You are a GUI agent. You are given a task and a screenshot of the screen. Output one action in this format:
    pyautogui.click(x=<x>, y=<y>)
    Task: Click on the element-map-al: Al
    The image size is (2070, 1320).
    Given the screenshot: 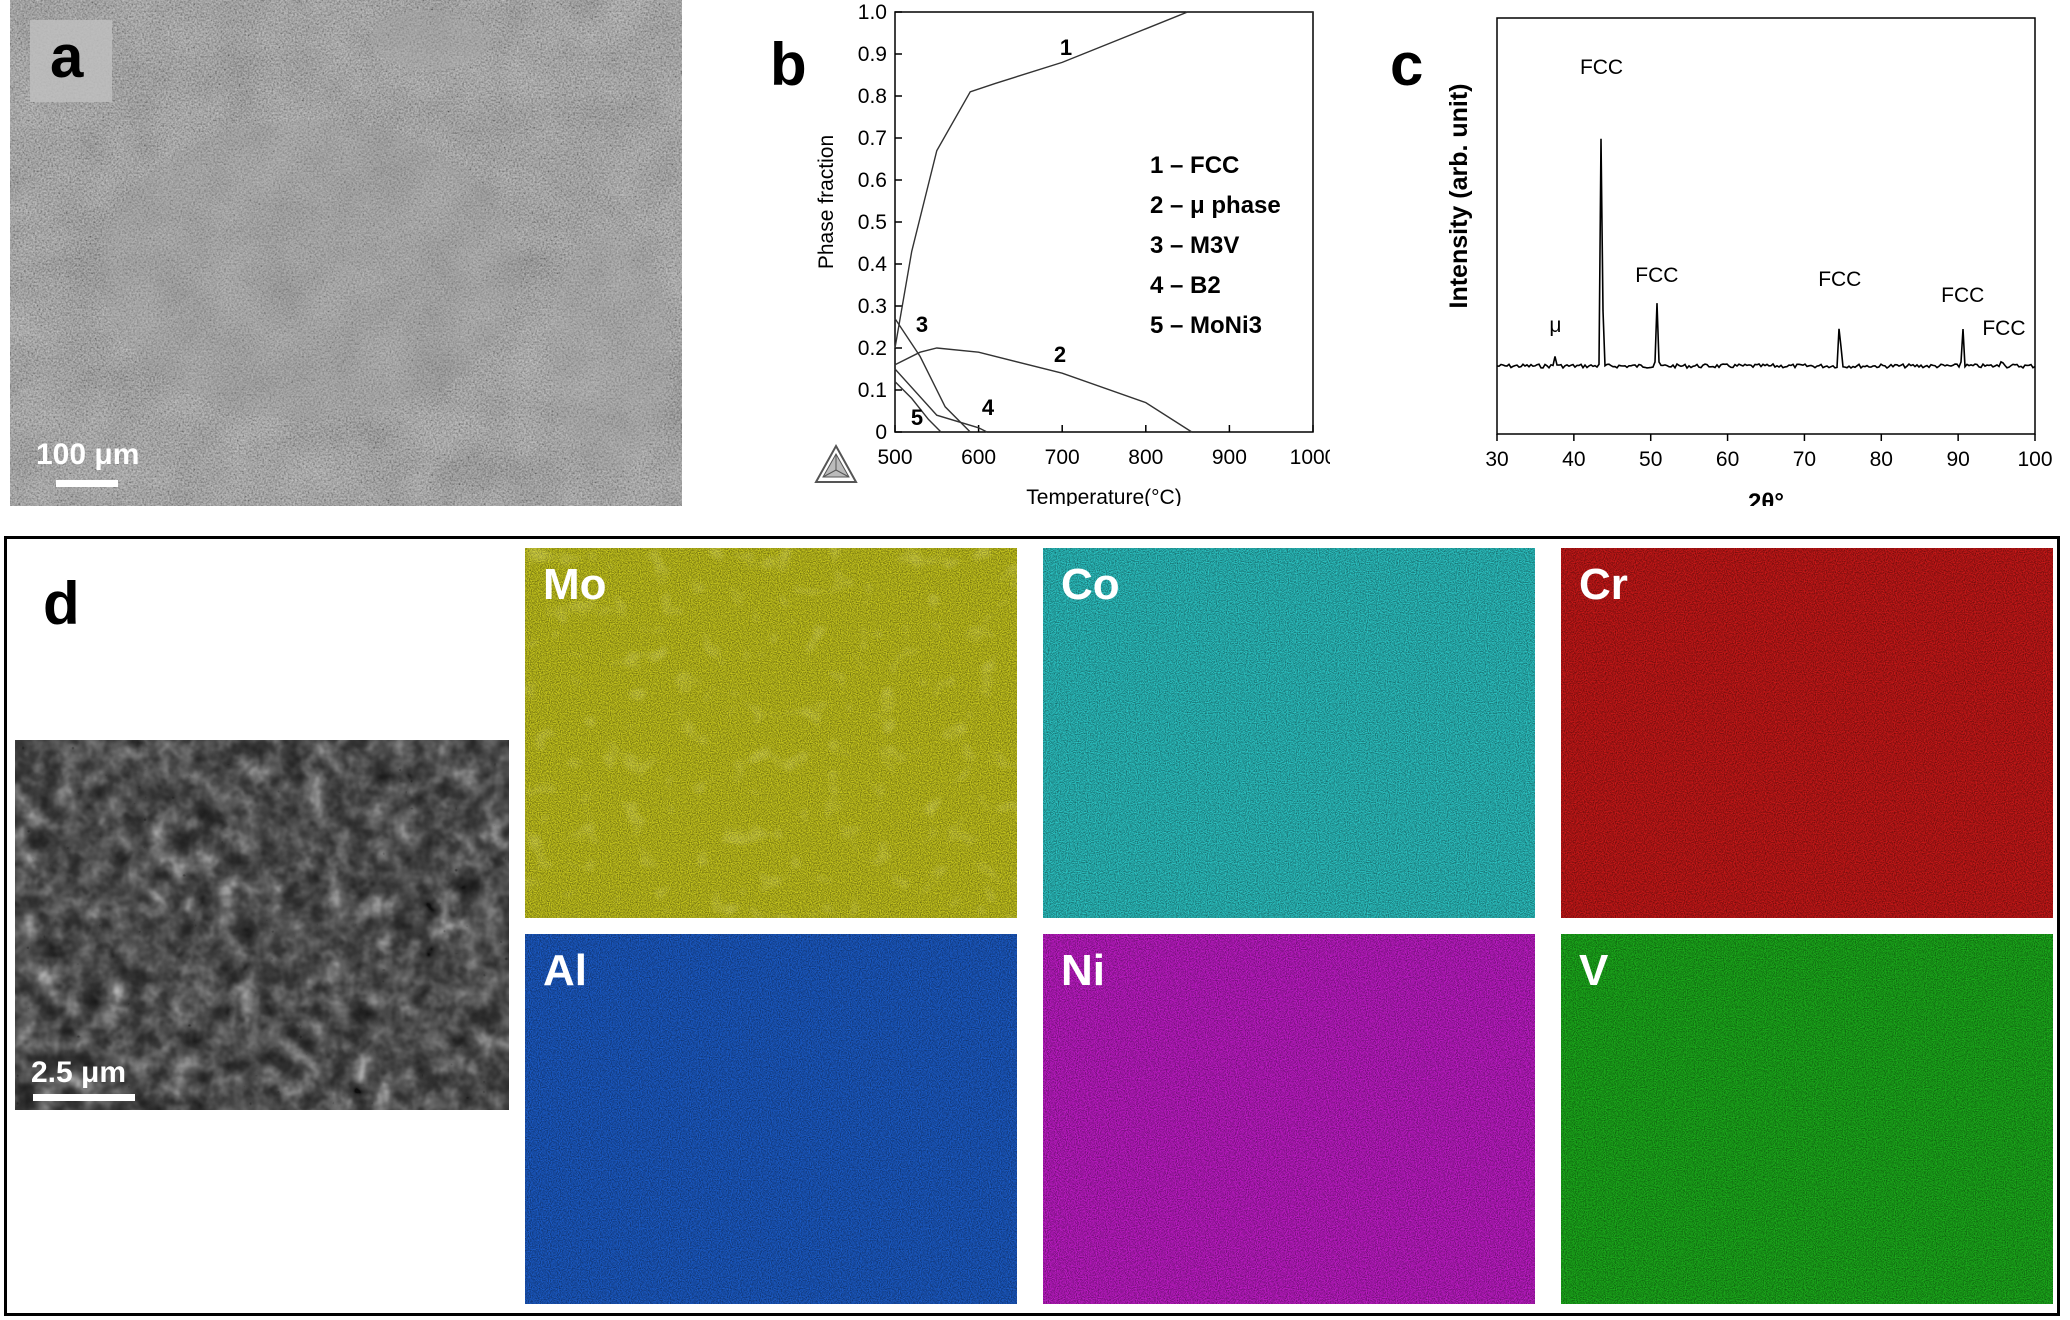 What is the action you would take?
    pyautogui.click(x=771, y=1119)
    